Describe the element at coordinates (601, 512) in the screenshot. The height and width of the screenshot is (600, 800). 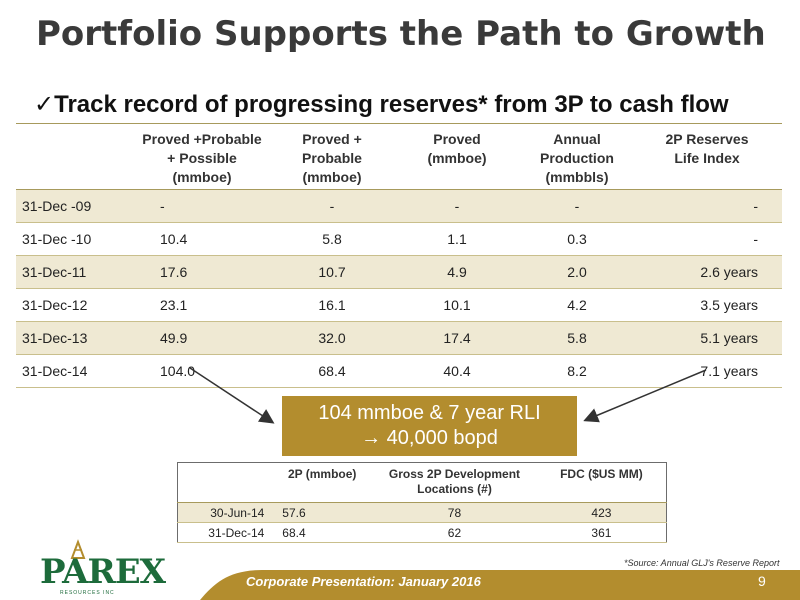
I see `table-cell: 423` at that location.